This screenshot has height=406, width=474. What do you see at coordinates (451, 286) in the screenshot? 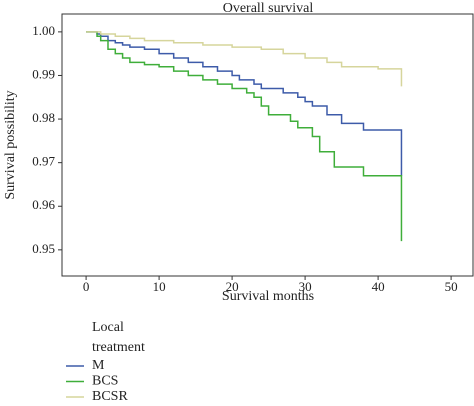
I see `x-tick-label: 50` at bounding box center [451, 286].